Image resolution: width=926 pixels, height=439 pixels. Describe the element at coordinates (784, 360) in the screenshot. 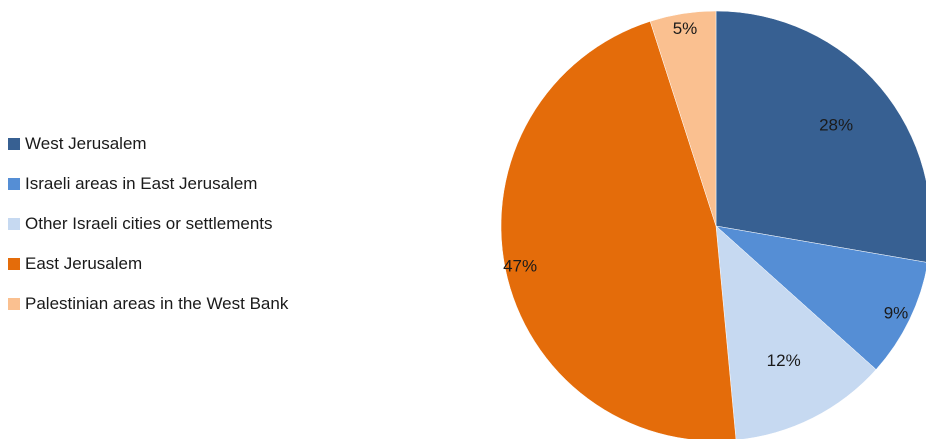

I see `slice-data-label: 12%` at that location.